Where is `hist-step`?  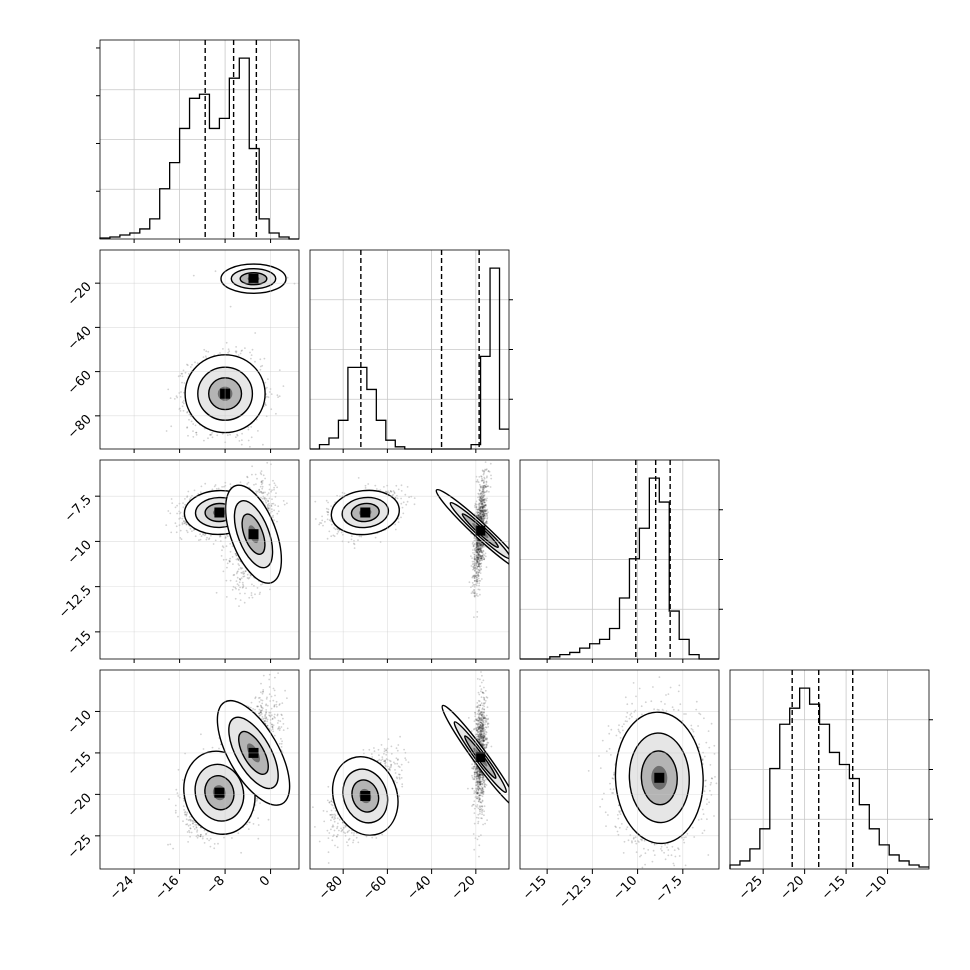
hist-step is located at coordinates (199, 148).